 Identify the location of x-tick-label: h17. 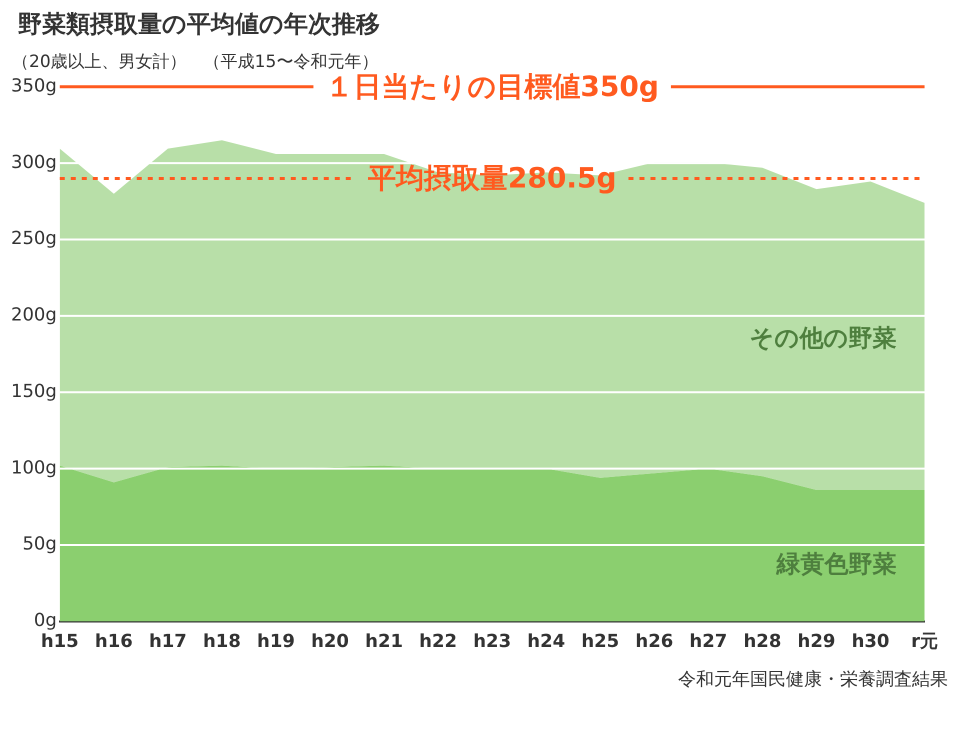
(167, 641).